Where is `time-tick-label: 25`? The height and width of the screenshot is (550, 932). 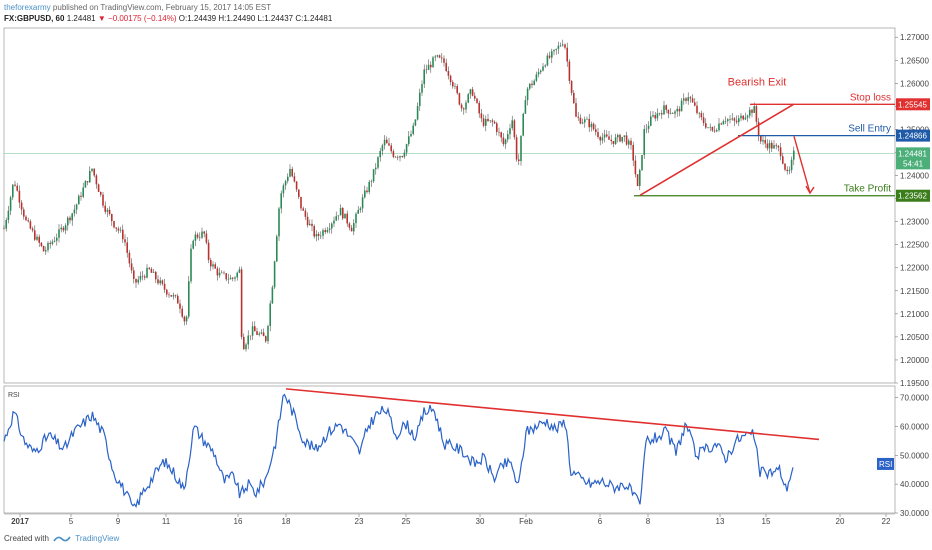
time-tick-label: 25 is located at coordinates (406, 521).